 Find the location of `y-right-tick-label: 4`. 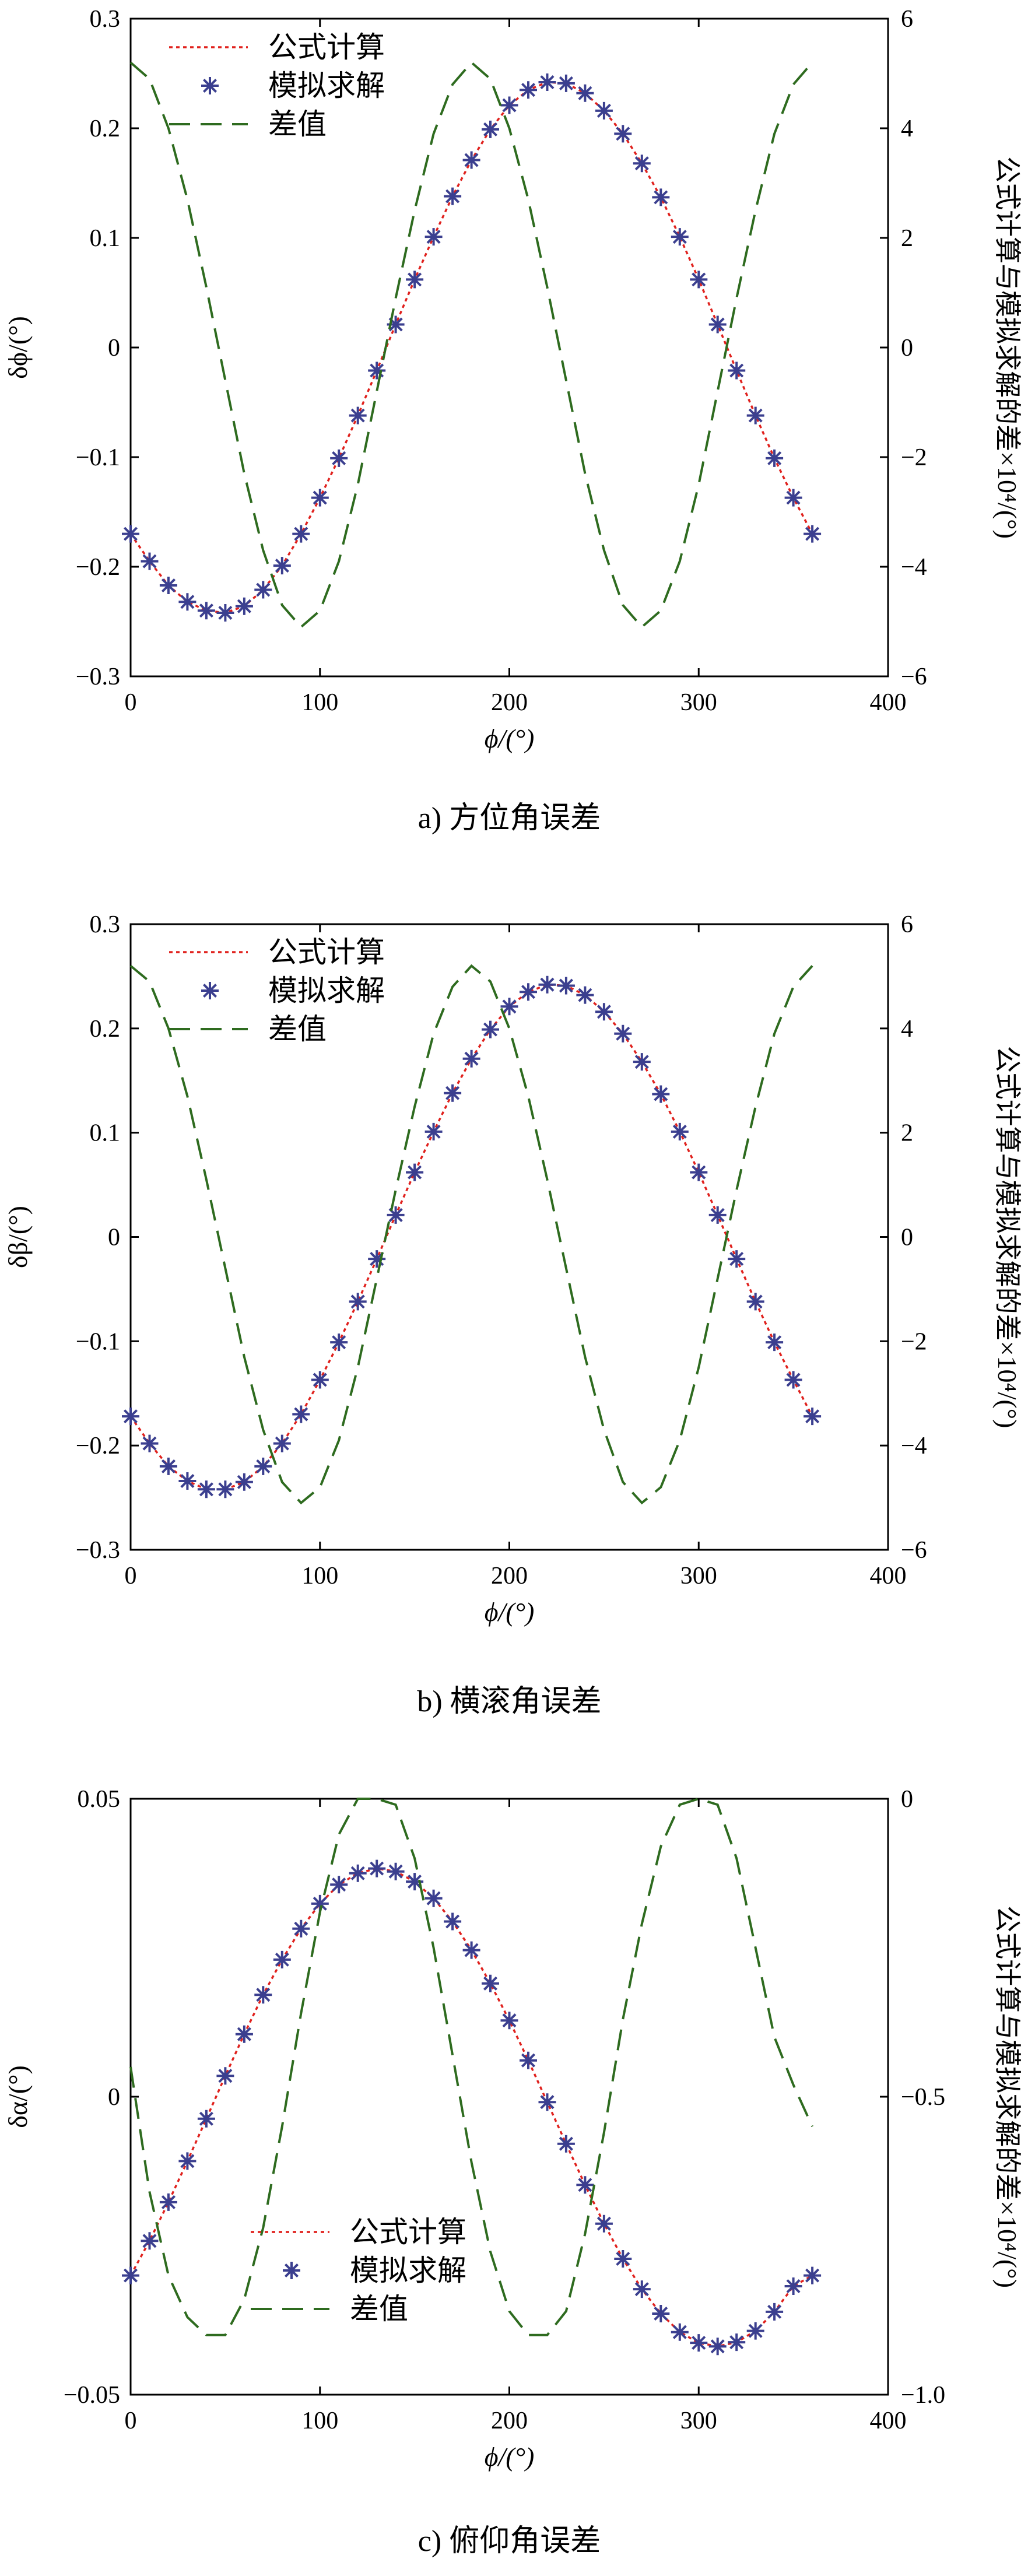

y-right-tick-label: 4 is located at coordinates (907, 1029).